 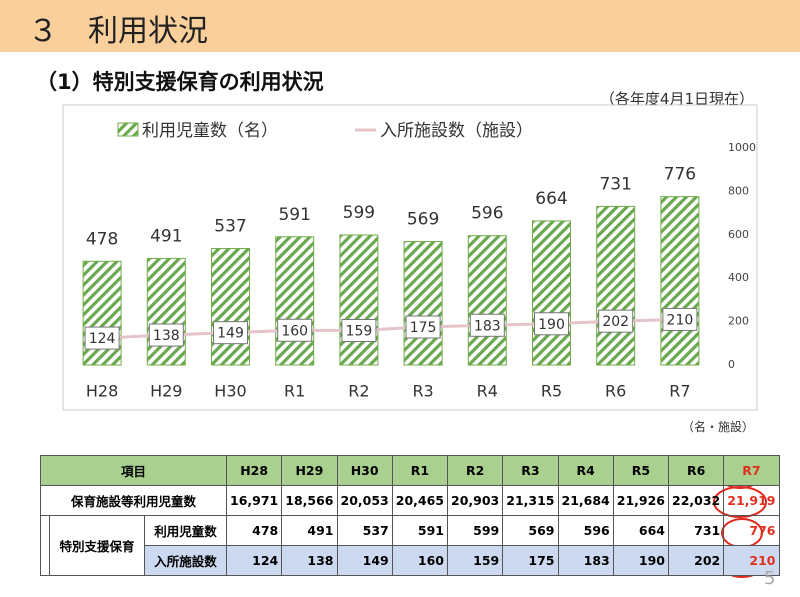 I want to click on bar-value-label: 491, so click(x=166, y=236).